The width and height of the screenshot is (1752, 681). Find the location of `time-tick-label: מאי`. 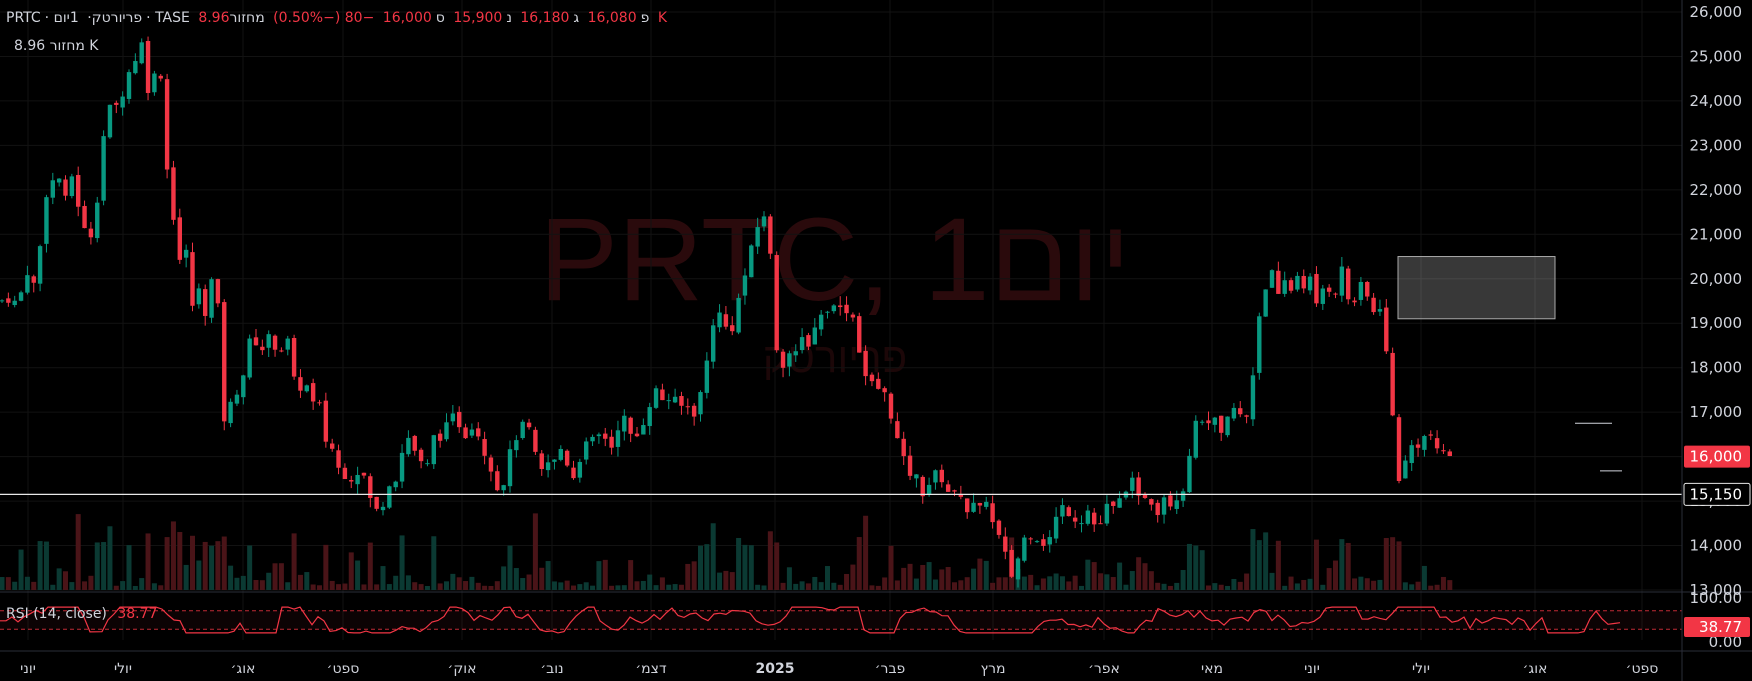

time-tick-label: מאי is located at coordinates (1212, 669).